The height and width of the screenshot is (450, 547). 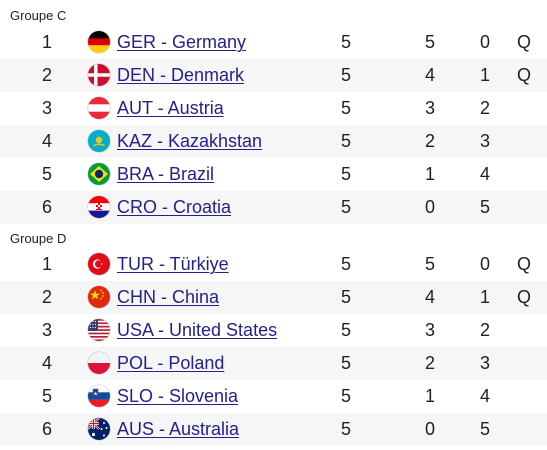 What do you see at coordinates (273, 297) in the screenshot?
I see `table-row: 2 CHN - China 5 4 1 Q` at bounding box center [273, 297].